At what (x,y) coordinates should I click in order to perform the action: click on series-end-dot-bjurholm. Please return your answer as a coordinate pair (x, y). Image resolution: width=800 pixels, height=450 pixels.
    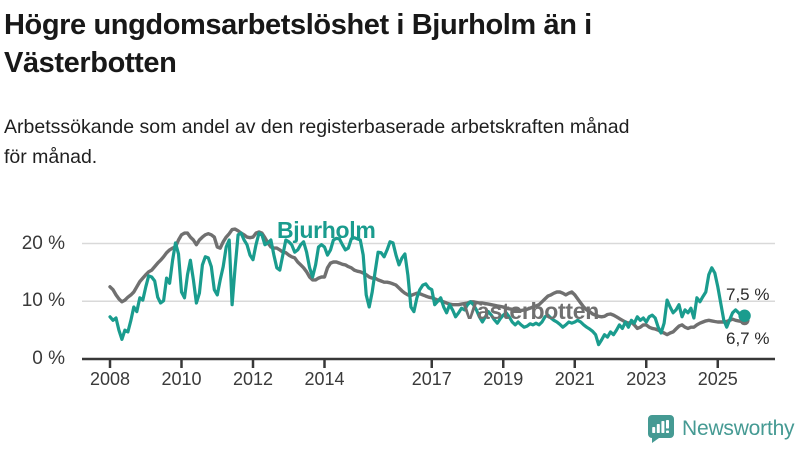
    Looking at the image, I should click on (744, 315).